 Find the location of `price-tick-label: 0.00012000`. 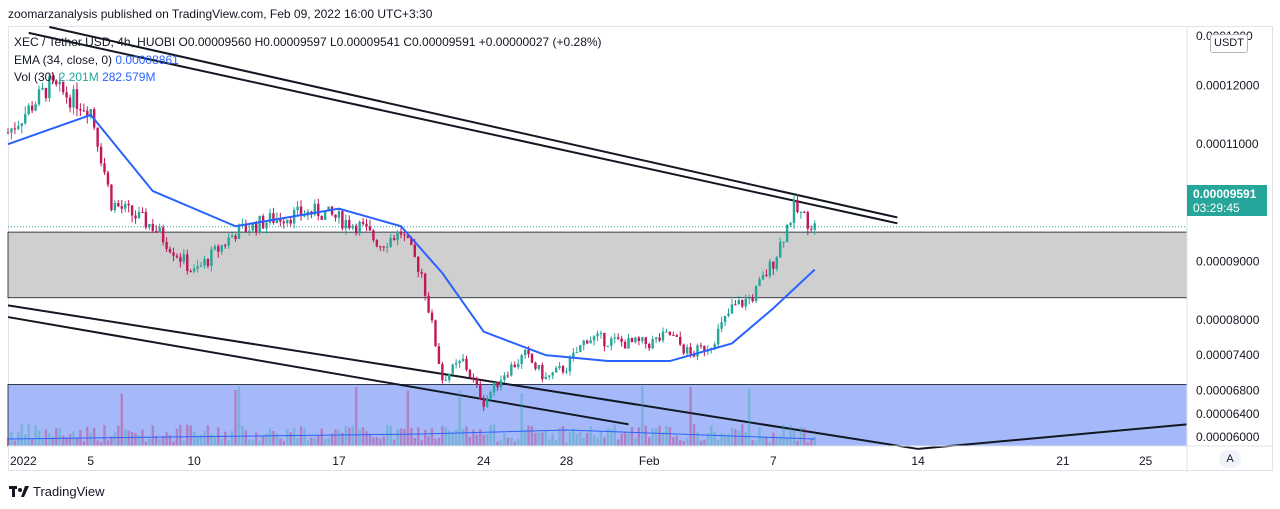

price-tick-label: 0.00012000 is located at coordinates (1228, 86).